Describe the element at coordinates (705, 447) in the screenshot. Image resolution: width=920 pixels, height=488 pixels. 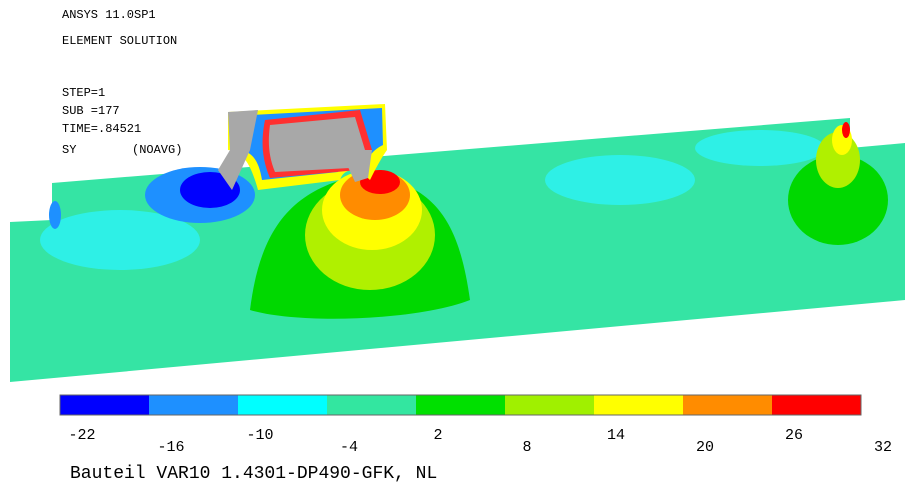
I see `legend-tick-label: 20` at that location.